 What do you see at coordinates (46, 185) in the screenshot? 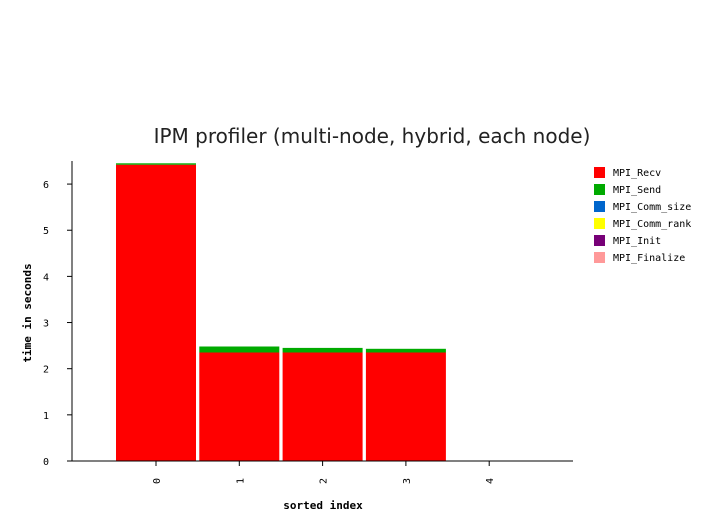
I see `y-tick-label-6: 6` at bounding box center [46, 185].